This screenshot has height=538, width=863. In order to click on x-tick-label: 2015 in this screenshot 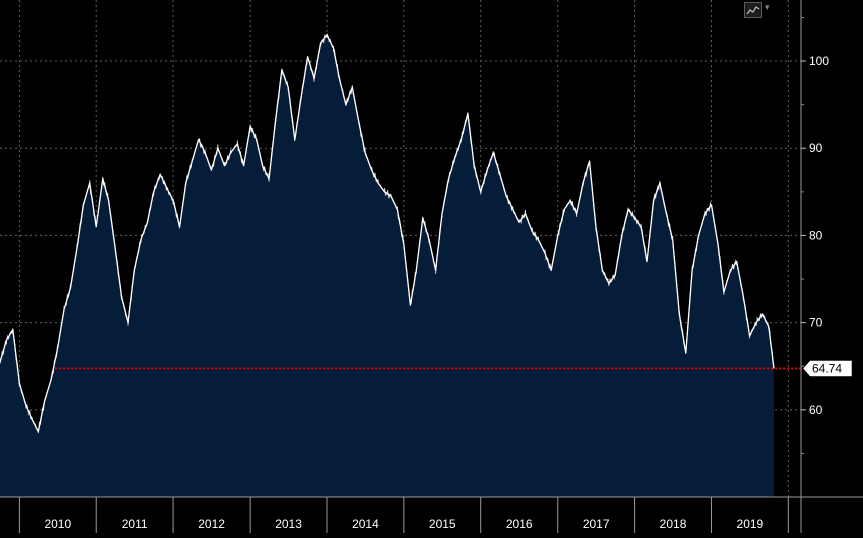, I will do `click(442, 524)`.